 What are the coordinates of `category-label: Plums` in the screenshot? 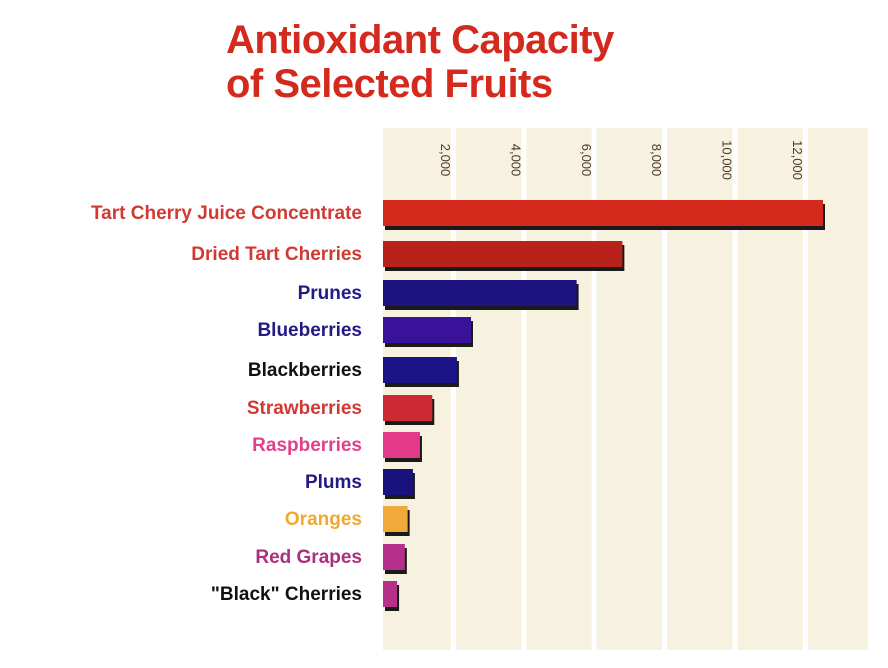 It's located at (333, 482).